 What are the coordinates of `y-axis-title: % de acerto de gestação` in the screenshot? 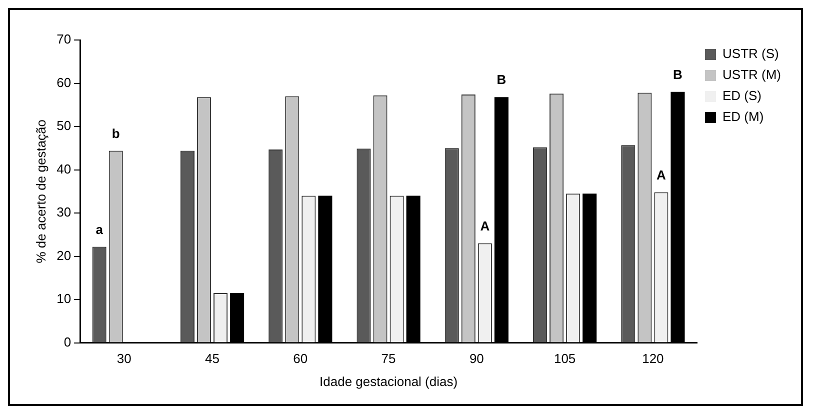 It's located at (40, 191).